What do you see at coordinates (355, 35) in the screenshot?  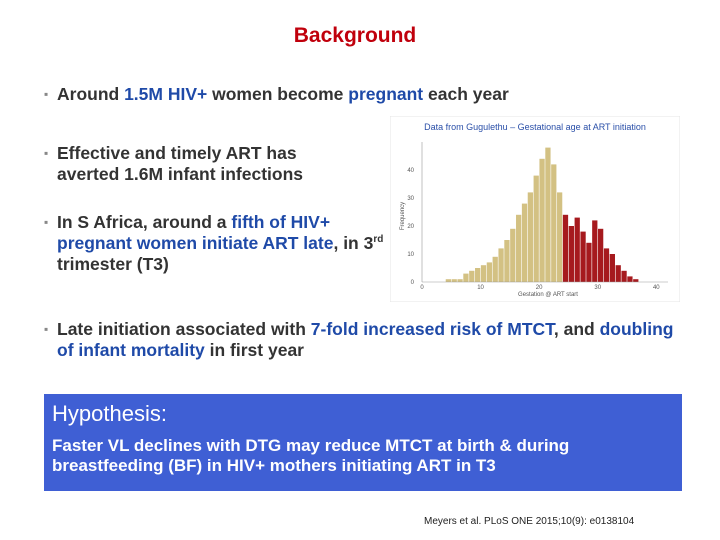 I see `slide-title: Background` at bounding box center [355, 35].